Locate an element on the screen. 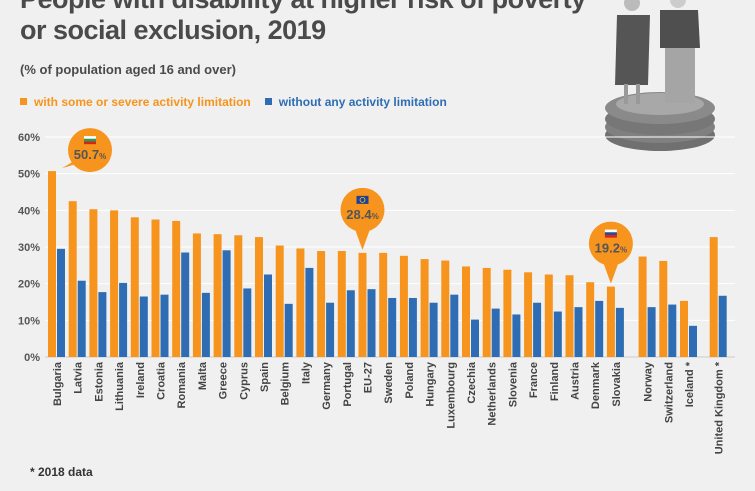  x-axis-label: Luxembourg is located at coordinates (451, 395).